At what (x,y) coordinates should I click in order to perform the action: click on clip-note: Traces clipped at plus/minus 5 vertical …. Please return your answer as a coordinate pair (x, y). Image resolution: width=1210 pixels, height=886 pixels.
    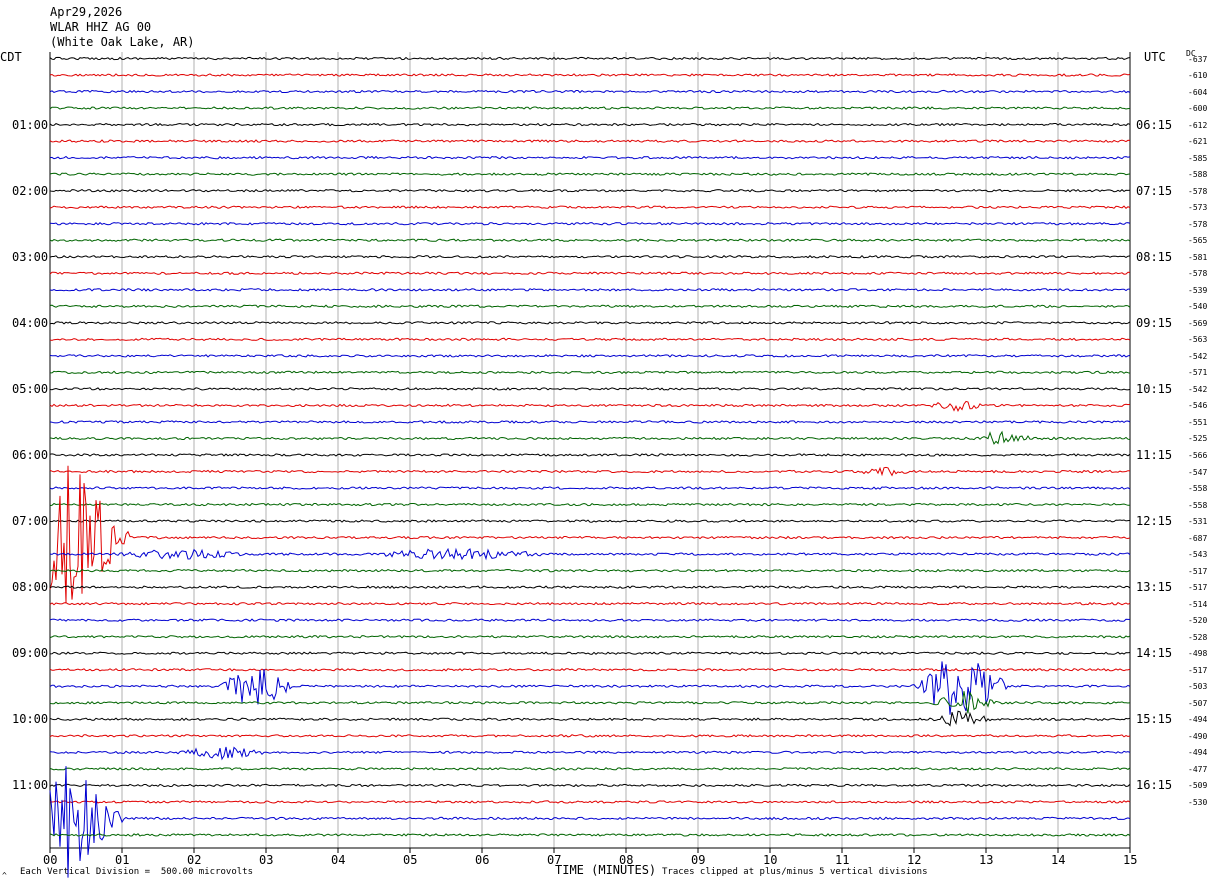
    Looking at the image, I should click on (795, 872).